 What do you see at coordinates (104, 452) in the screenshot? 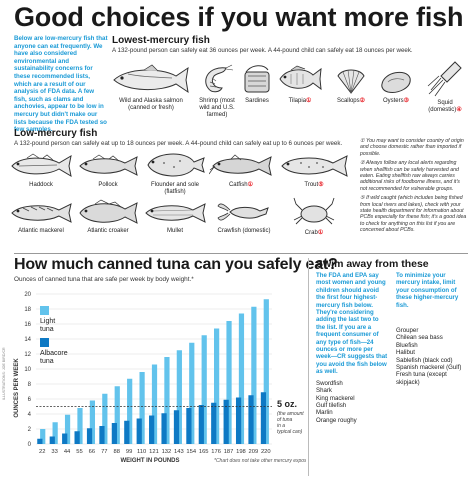
I see `x-tick-label: 77` at bounding box center [104, 452].